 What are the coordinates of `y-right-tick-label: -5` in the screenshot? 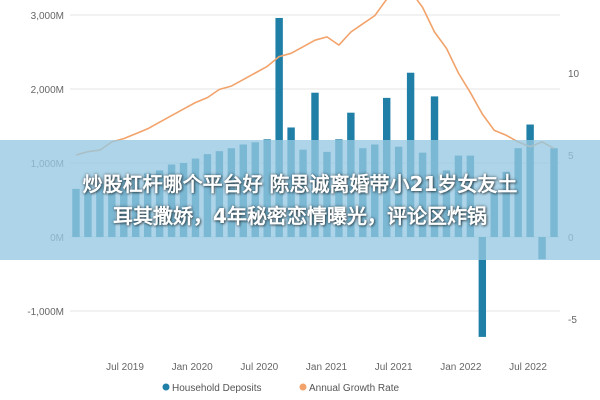 It's located at (572, 320).